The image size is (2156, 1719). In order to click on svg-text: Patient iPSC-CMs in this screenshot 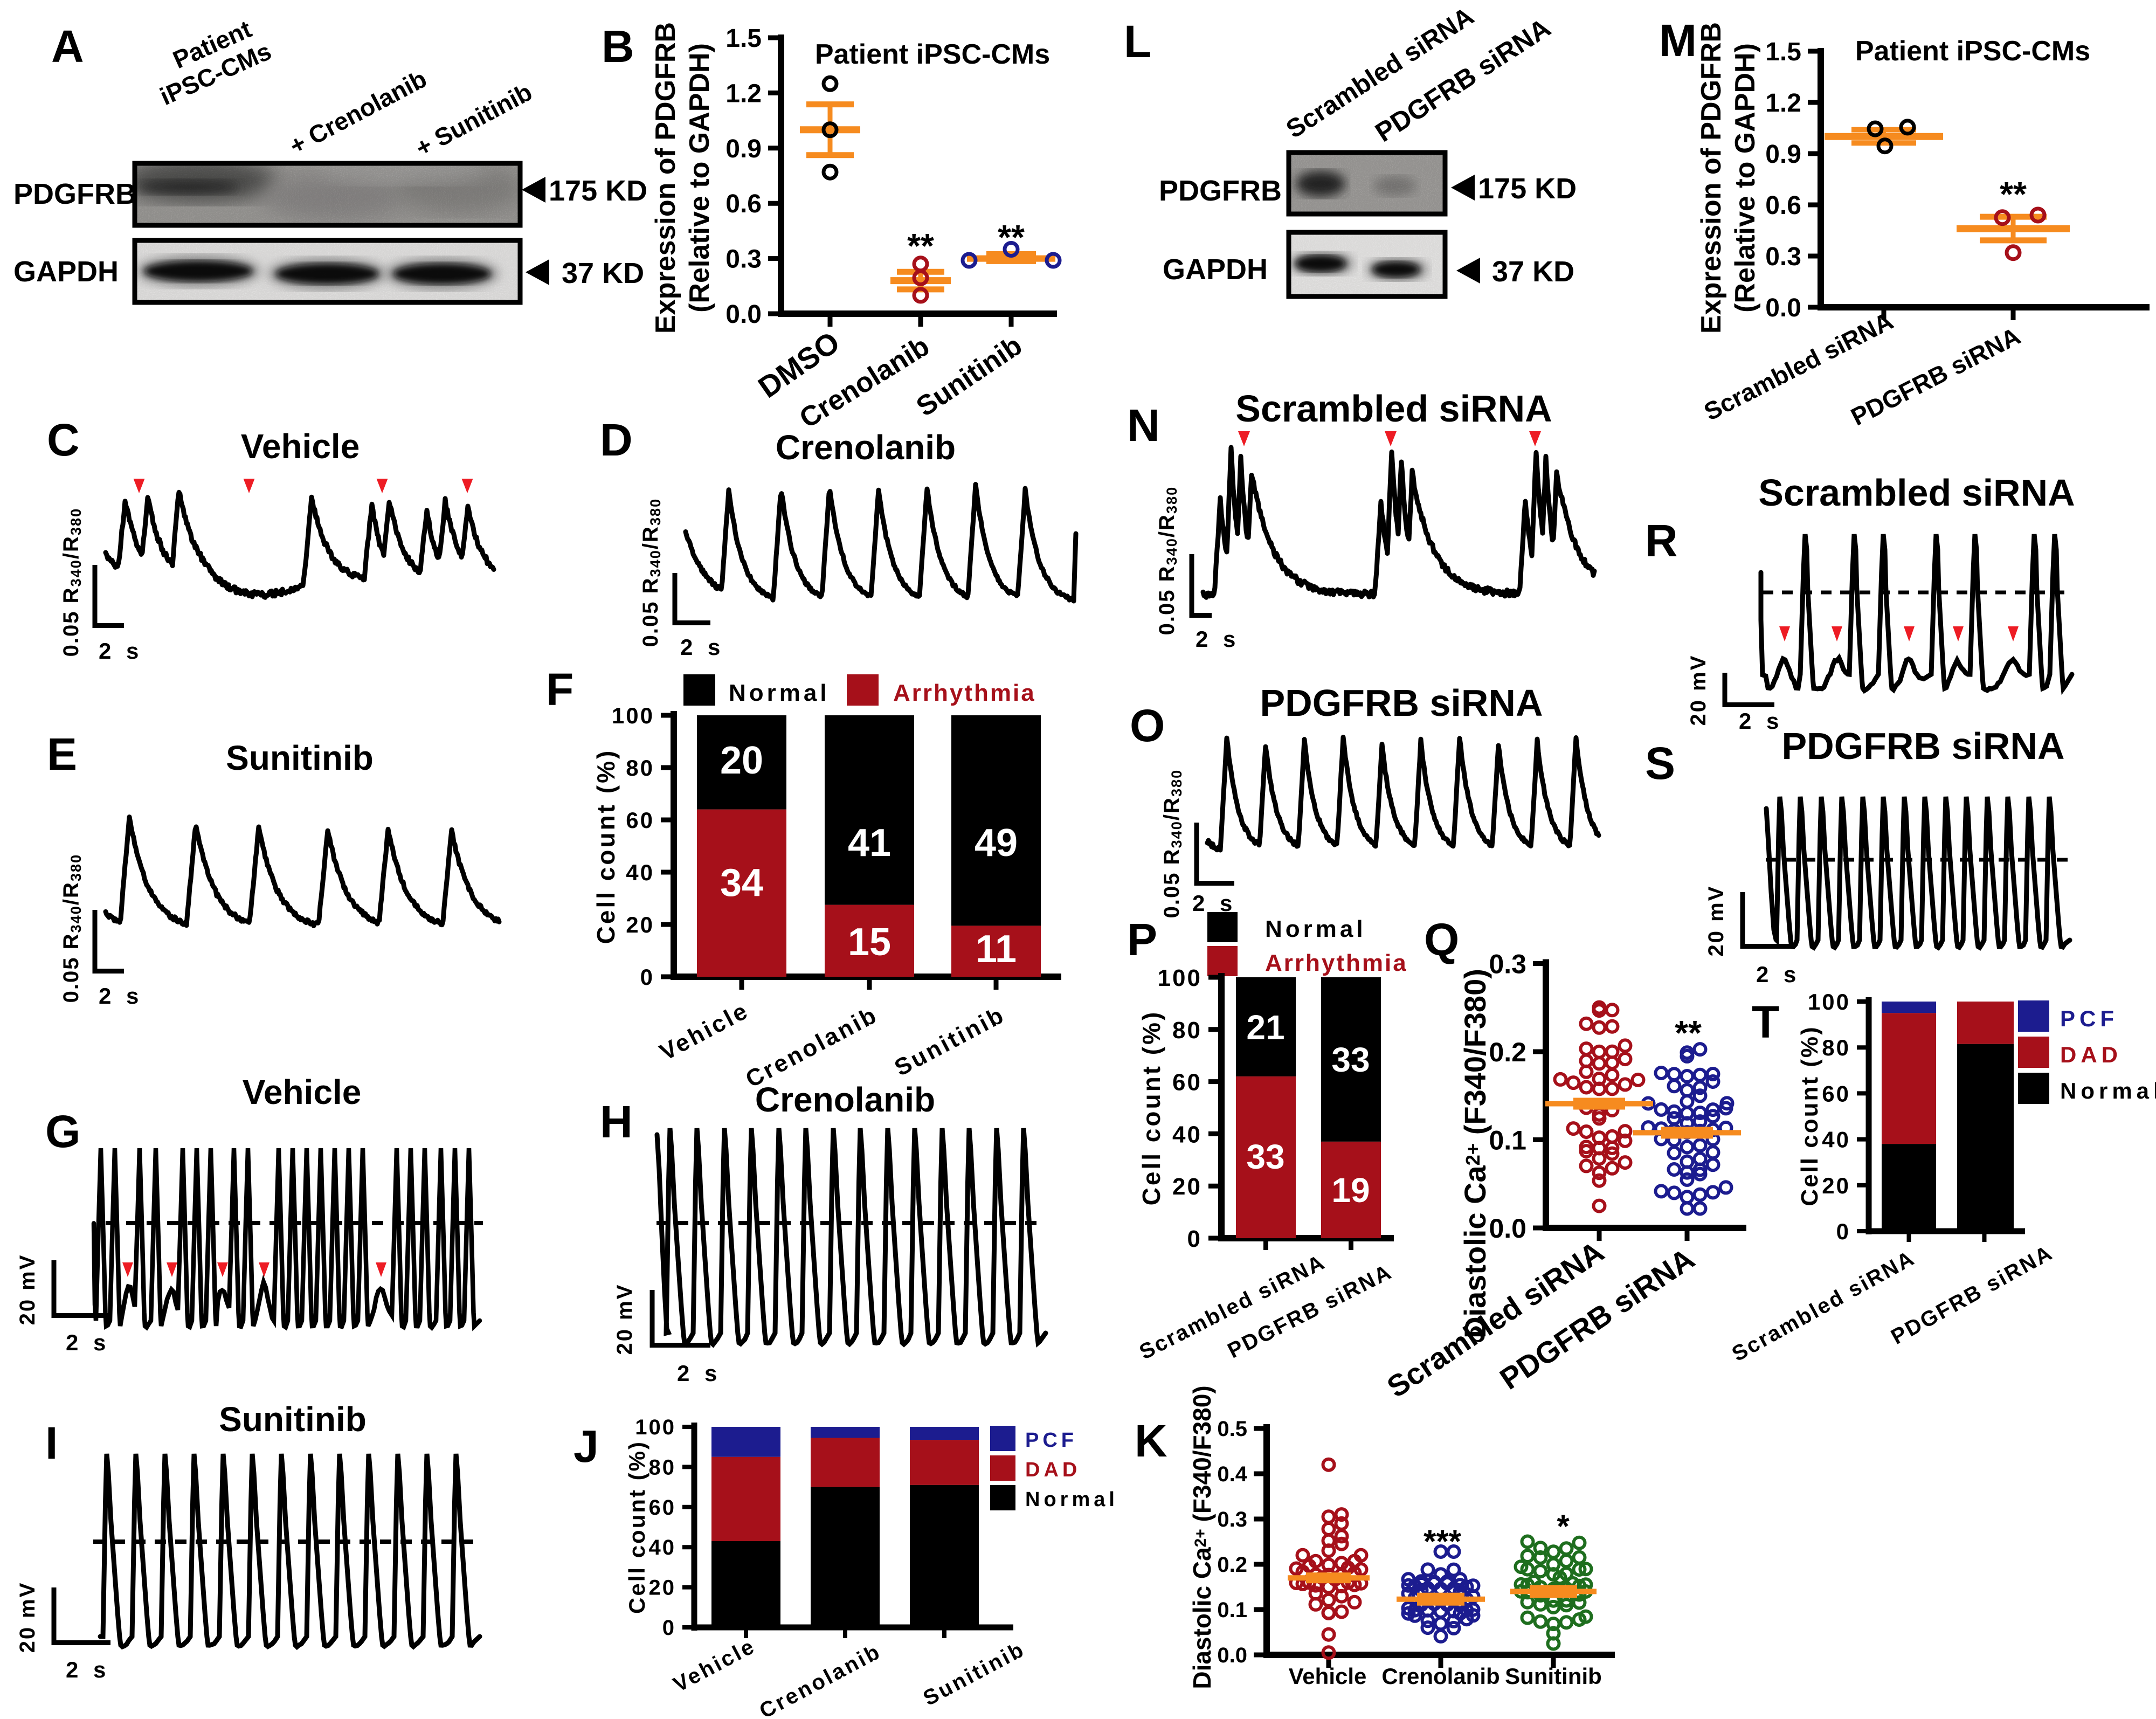, I will do `click(1972, 51)`.